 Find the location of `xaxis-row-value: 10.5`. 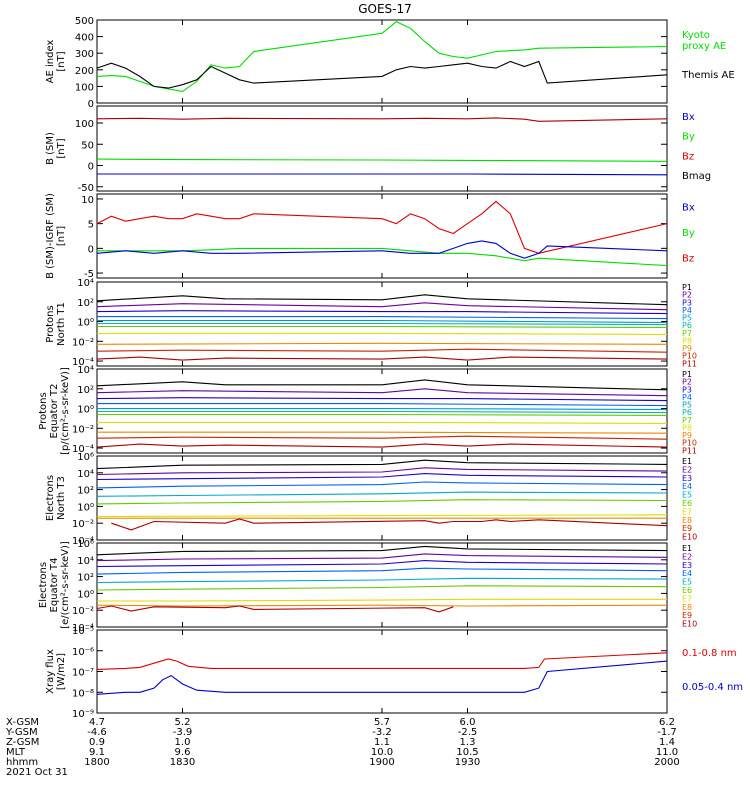

xaxis-row-value: 10.5 is located at coordinates (467, 752).